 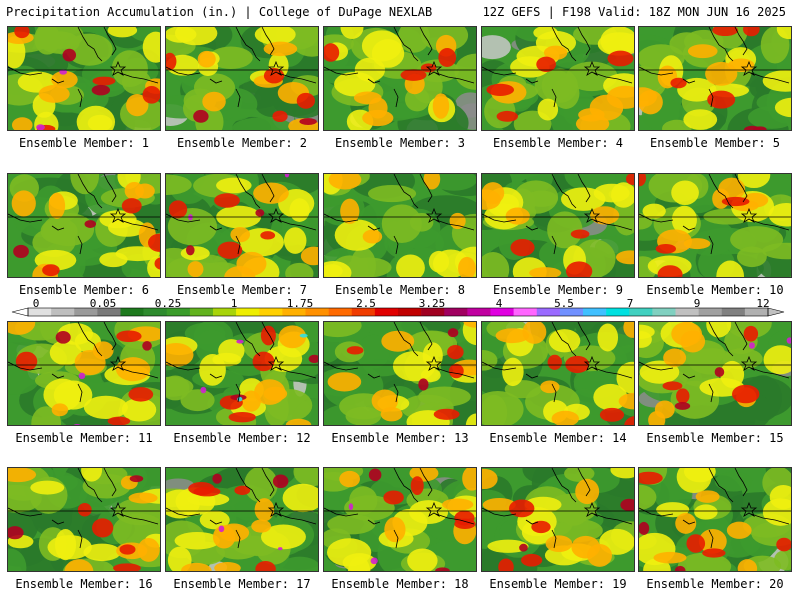 I want to click on member-caption: Ensemble Member: 8, so click(x=400, y=290).